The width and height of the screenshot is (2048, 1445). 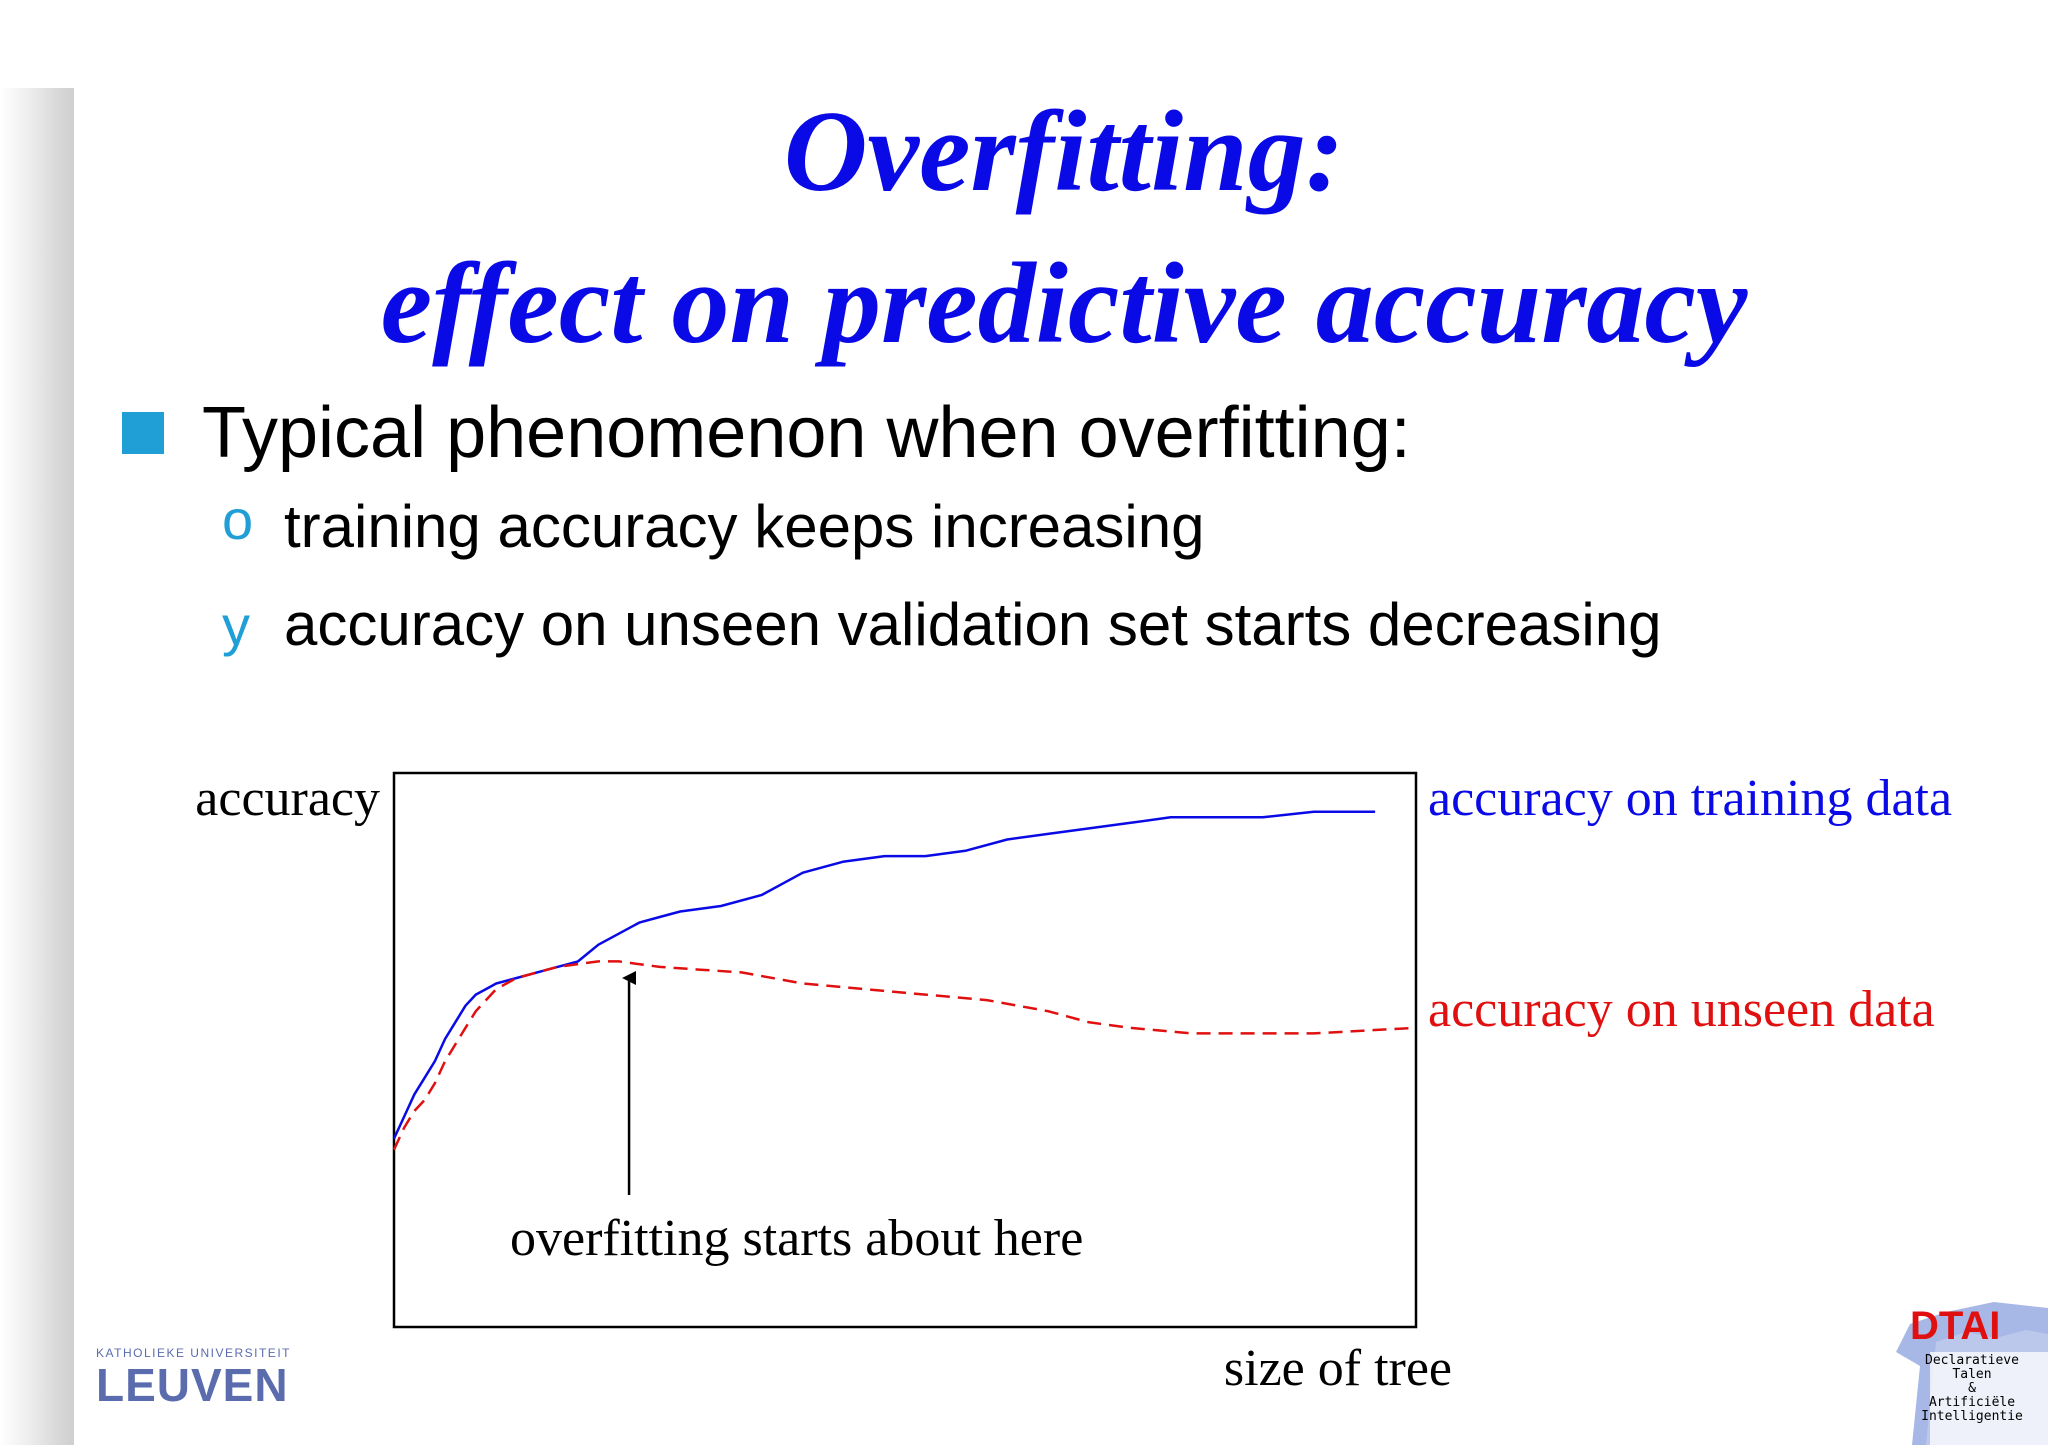 I want to click on main-bullet: Typical phenomenon when overfitting:, so click(x=766, y=433).